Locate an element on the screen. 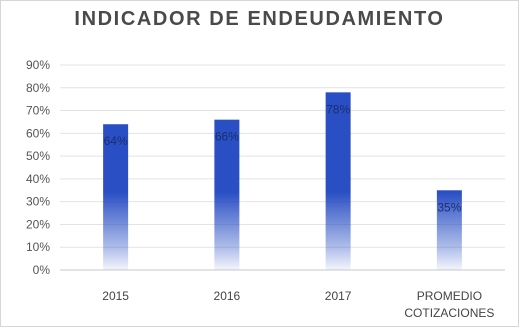  y-tick-label: 70% is located at coordinates (38, 111).